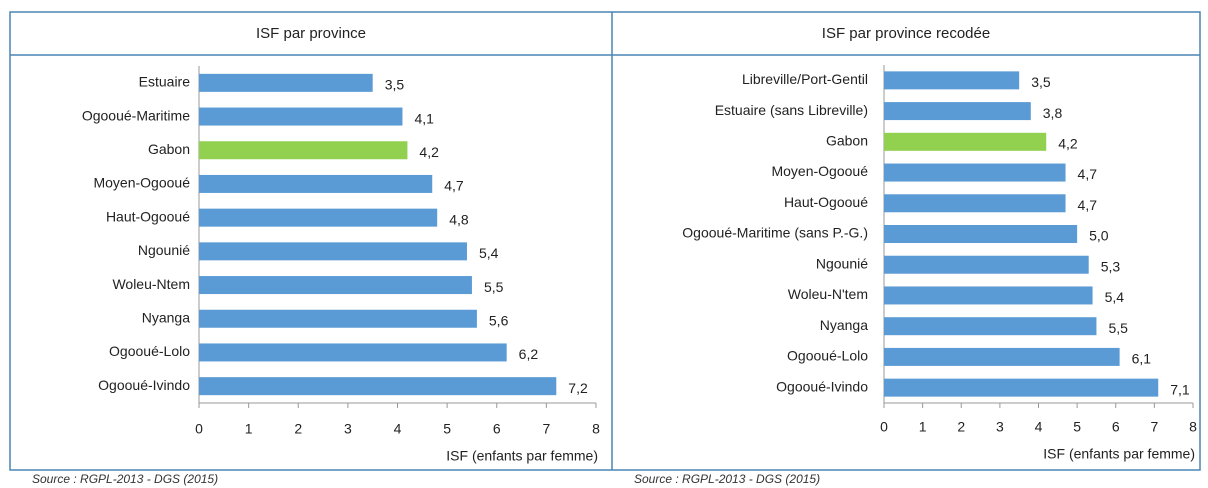 The image size is (1208, 488). Describe the element at coordinates (459, 219) in the screenshot. I see `data-label: 4,8` at that location.